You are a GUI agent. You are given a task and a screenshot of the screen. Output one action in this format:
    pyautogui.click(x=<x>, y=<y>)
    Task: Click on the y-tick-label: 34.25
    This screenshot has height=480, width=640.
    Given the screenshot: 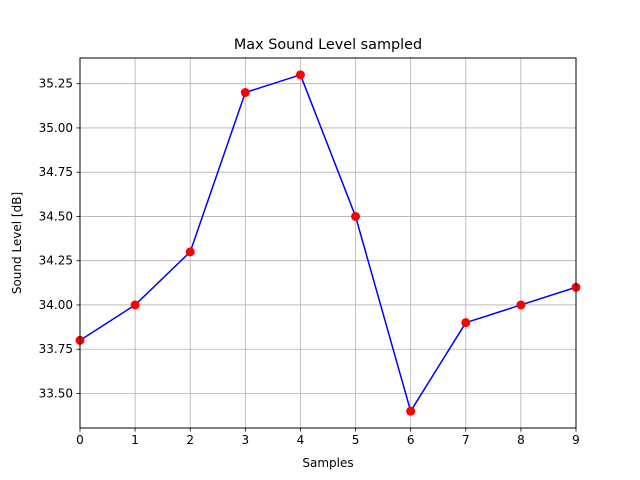 What is the action you would take?
    pyautogui.click(x=56, y=261)
    